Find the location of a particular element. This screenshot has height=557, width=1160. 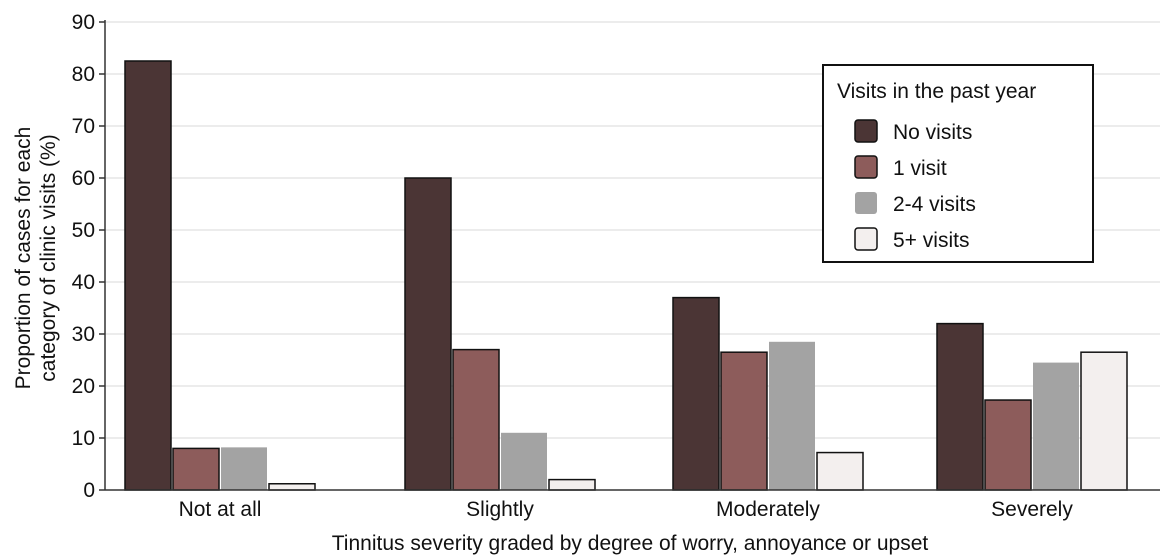

y-tick-label: 90 is located at coordinates (83, 22).